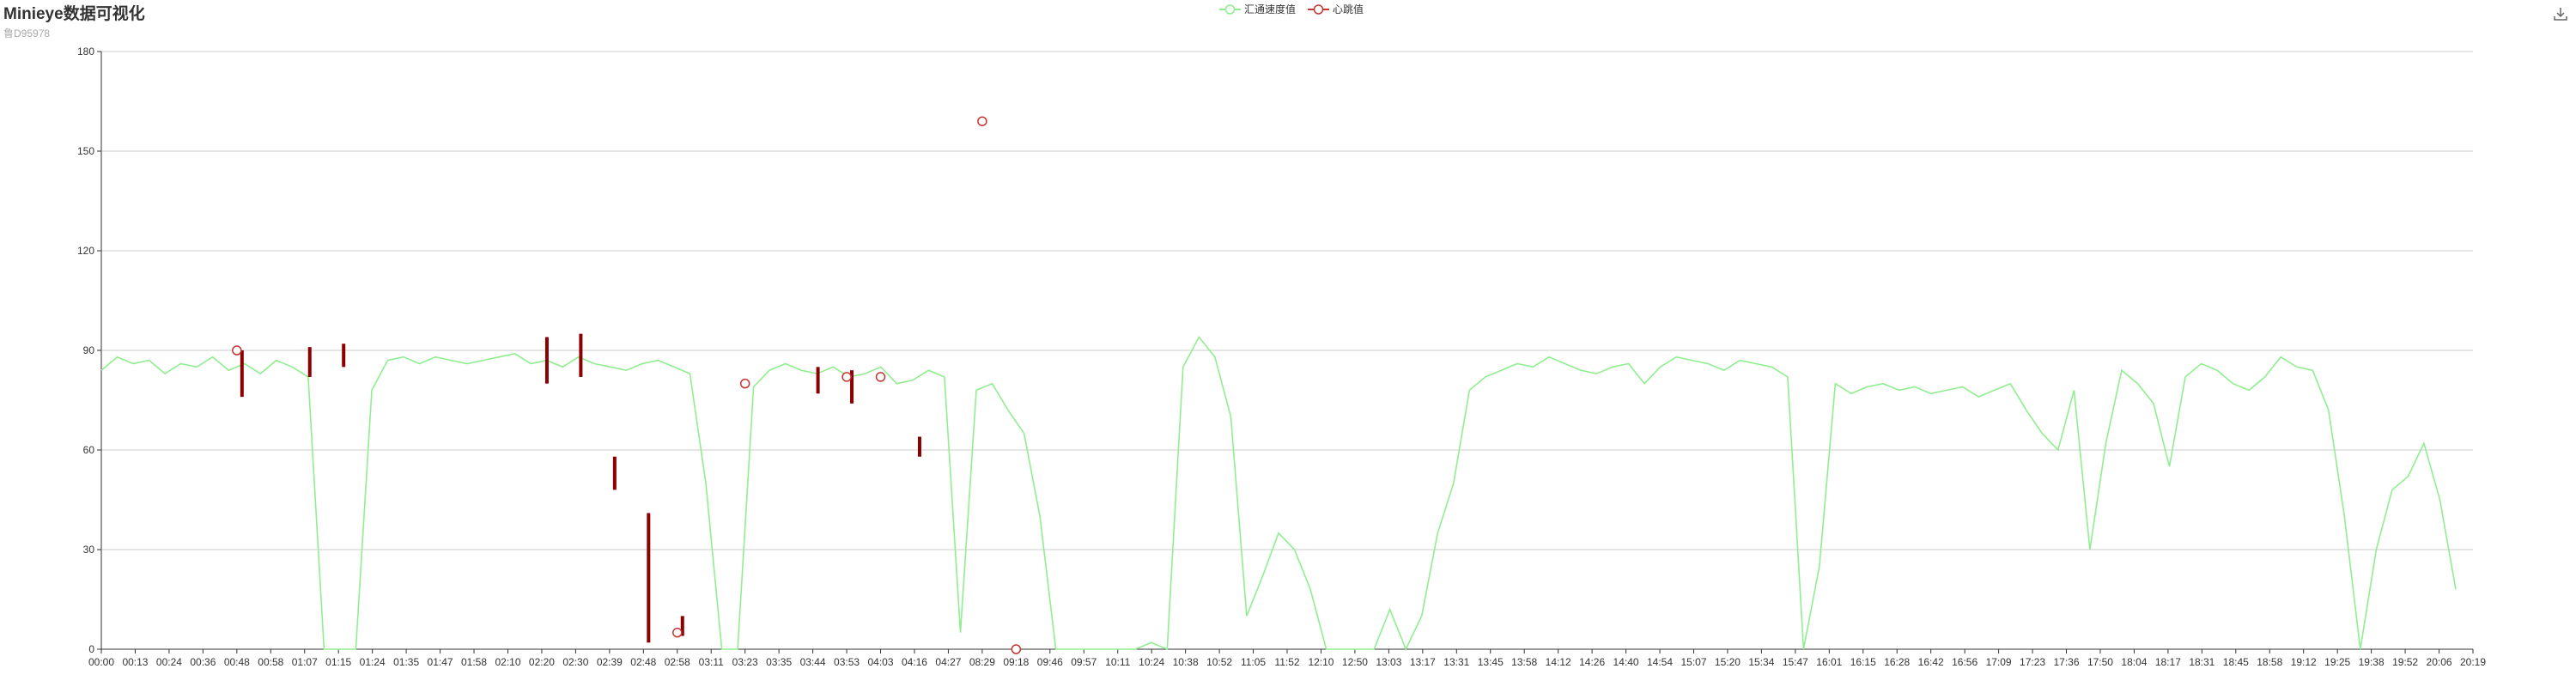 This screenshot has height=687, width=2576. What do you see at coordinates (305, 662) in the screenshot?
I see `x-tick-label: 01:07` at bounding box center [305, 662].